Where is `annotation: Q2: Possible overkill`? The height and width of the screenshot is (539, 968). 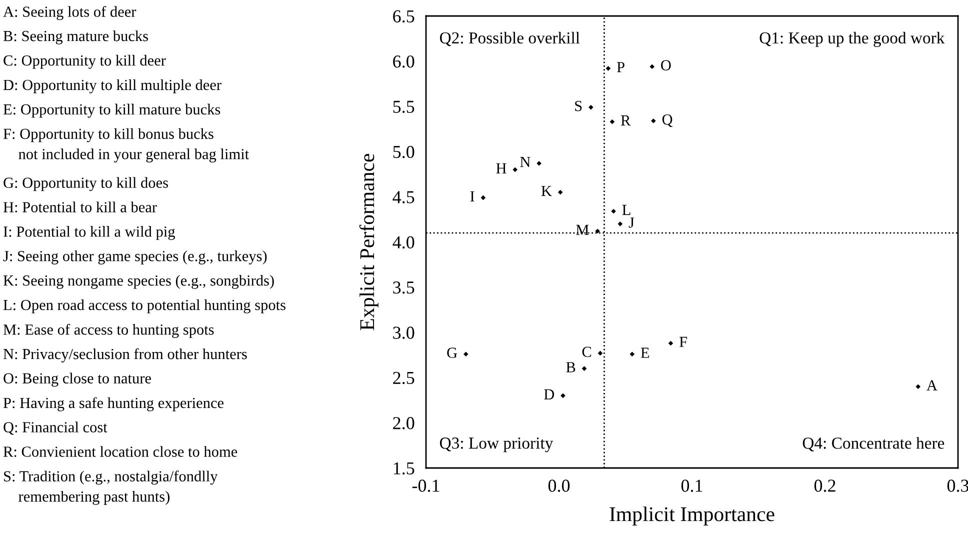 annotation: Q2: Possible overkill is located at coordinates (510, 39).